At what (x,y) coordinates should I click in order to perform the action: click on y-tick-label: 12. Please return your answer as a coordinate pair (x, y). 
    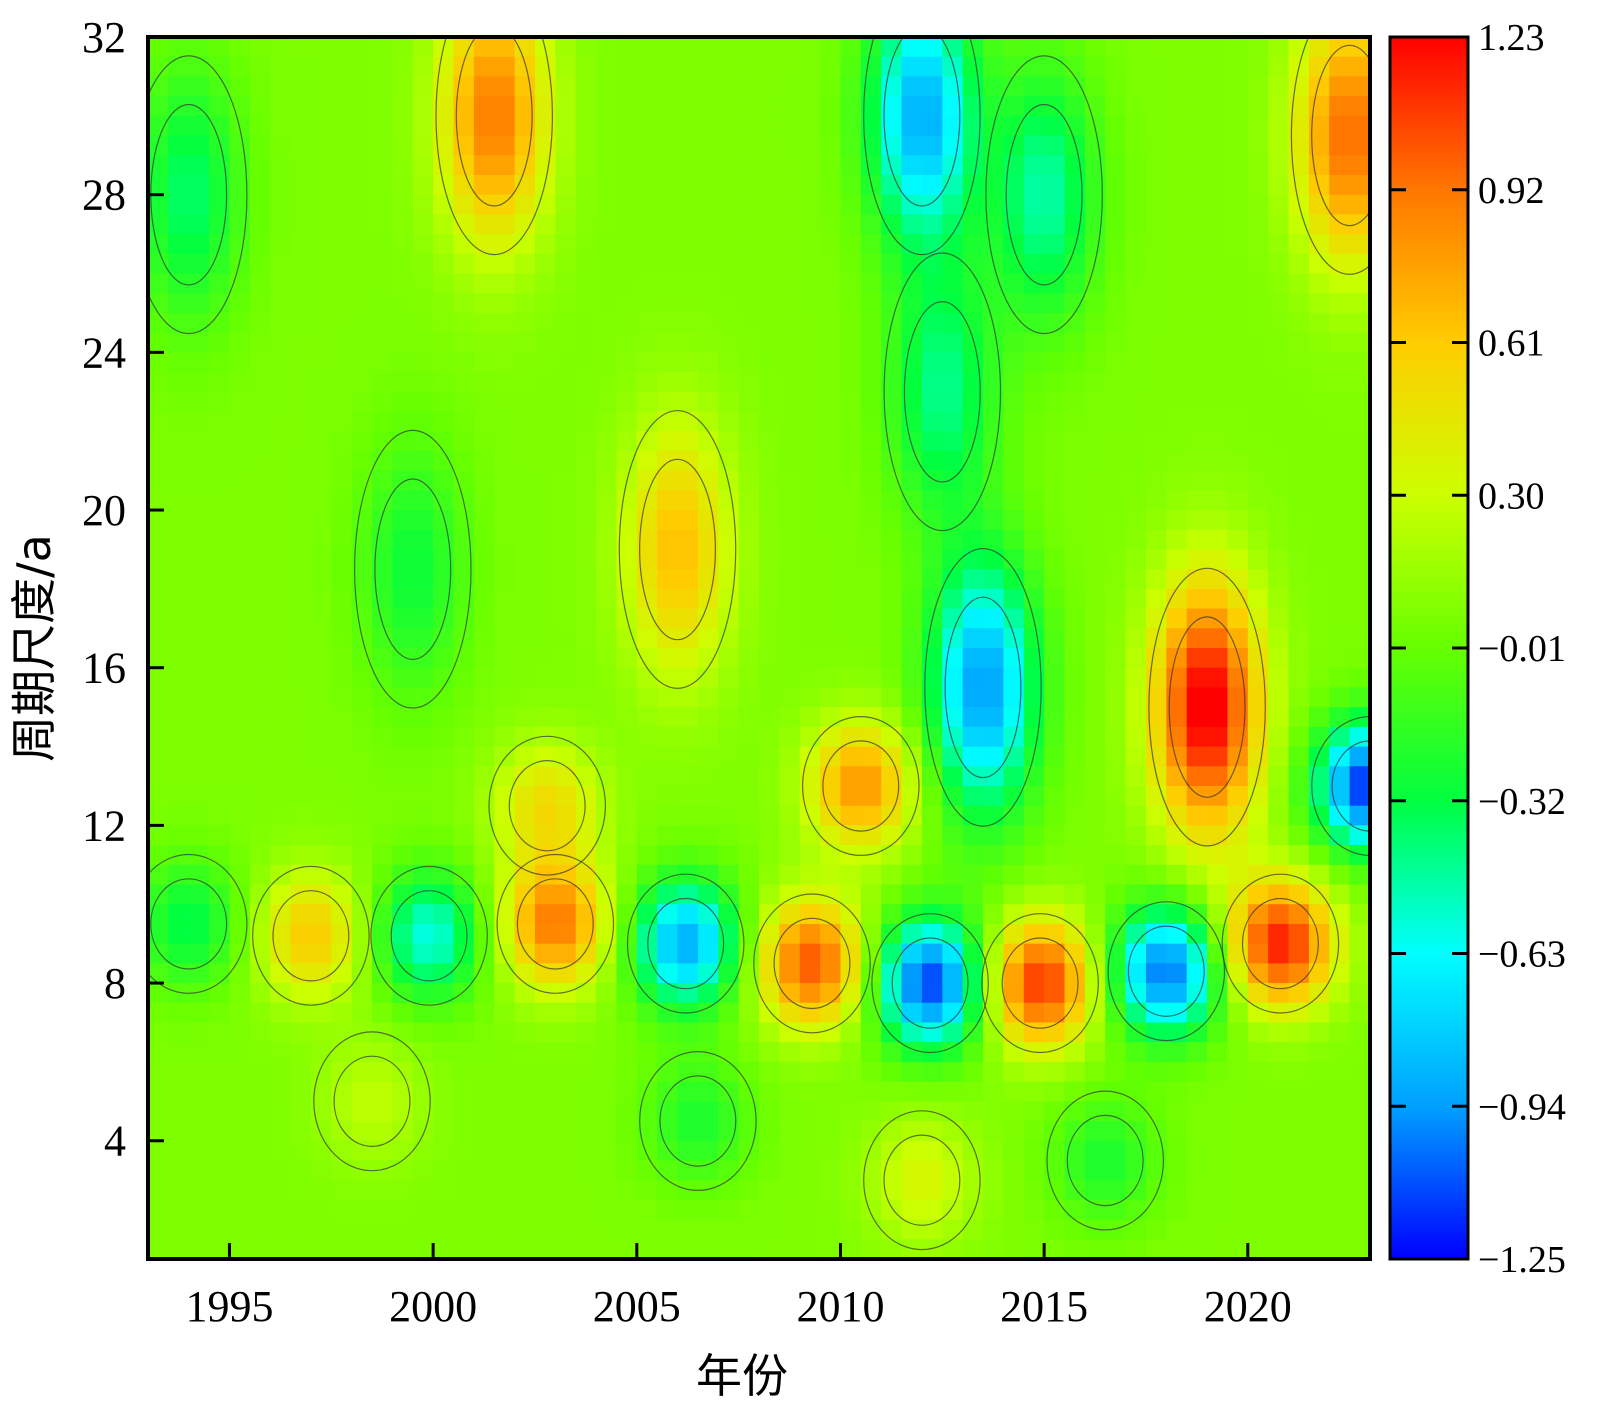
    Looking at the image, I should click on (104, 825).